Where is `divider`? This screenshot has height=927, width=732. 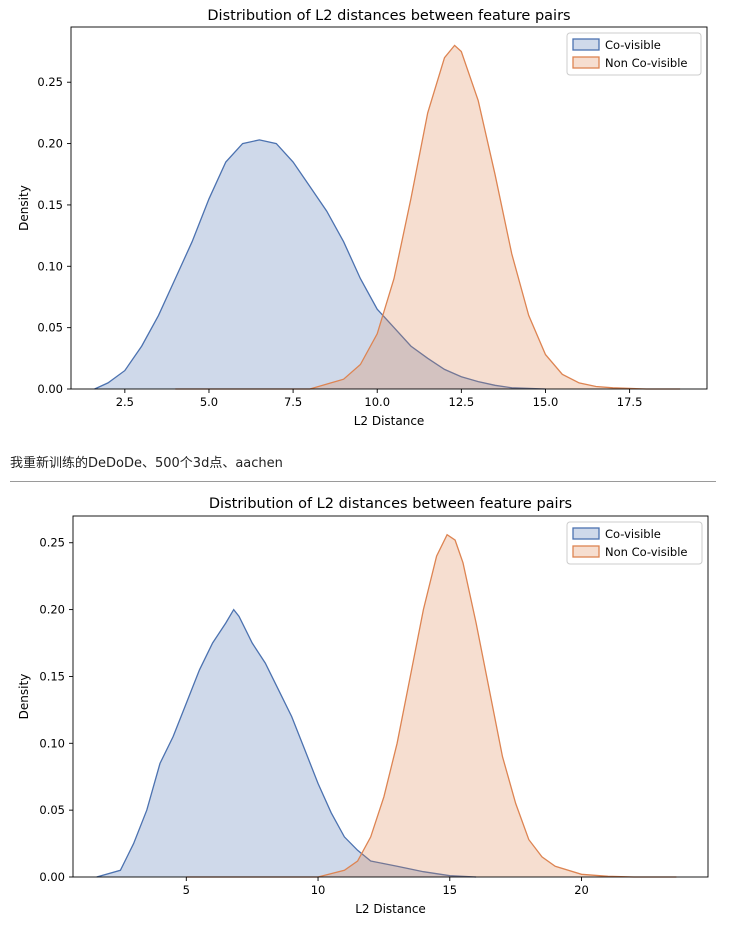
divider is located at coordinates (363, 481).